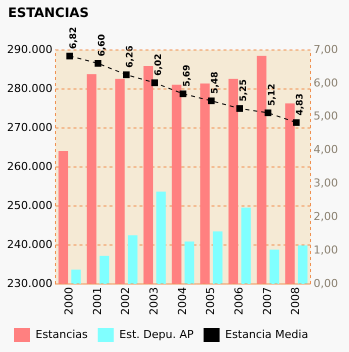 The image size is (349, 352). What do you see at coordinates (69, 301) in the screenshot?
I see `x-tick-label: 2000` at bounding box center [69, 301].